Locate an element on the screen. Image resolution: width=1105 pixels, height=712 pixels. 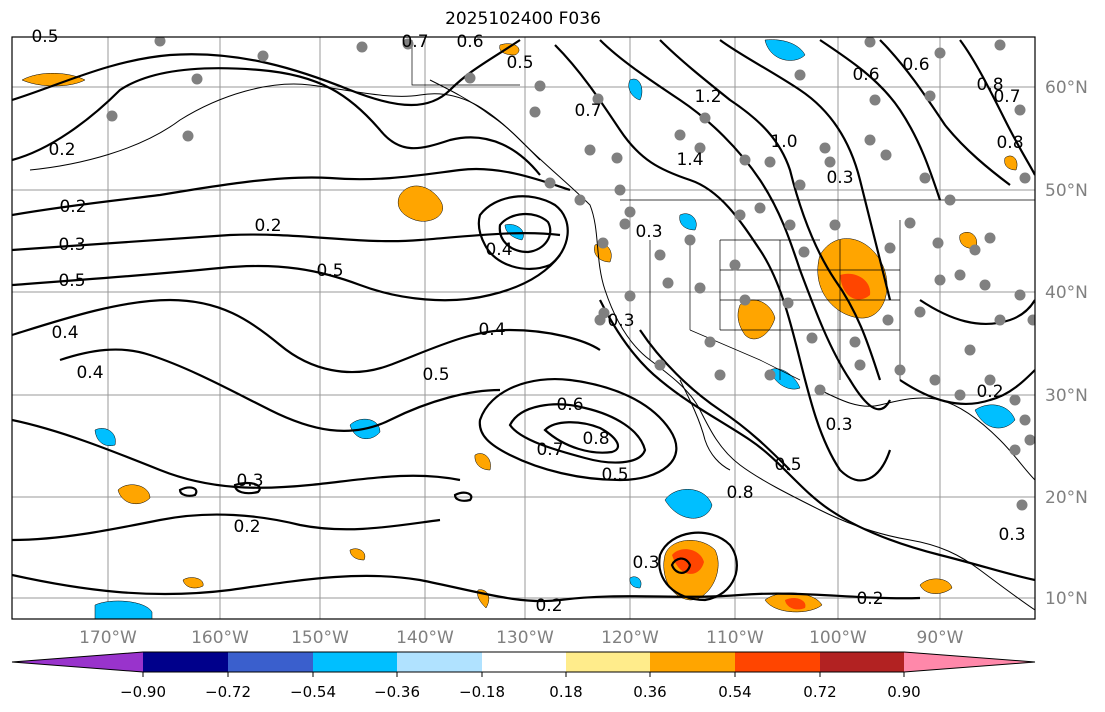
colorbar-tick-label: 0.72 is located at coordinates (819, 692).